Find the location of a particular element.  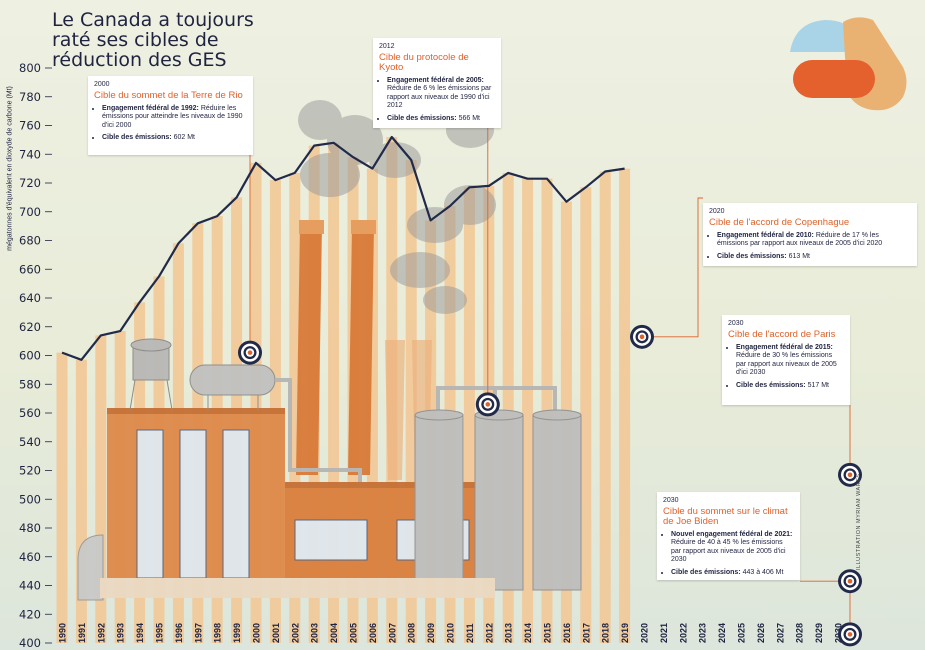

y-tick-label: 500 is located at coordinates (30, 499).